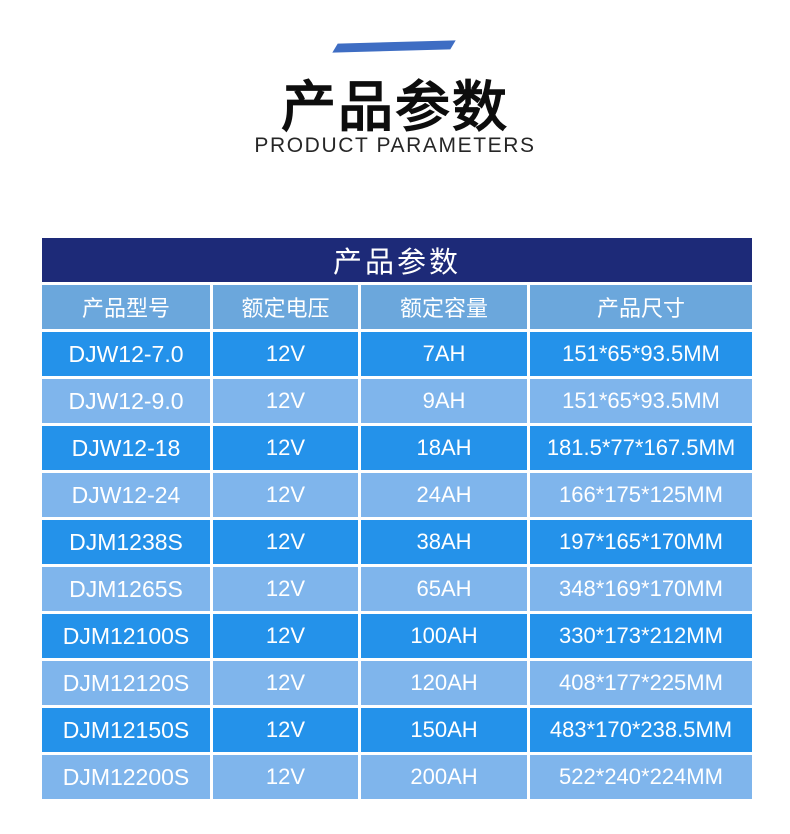 The image size is (790, 834). I want to click on cell-model: DJM12100S, so click(126, 636).